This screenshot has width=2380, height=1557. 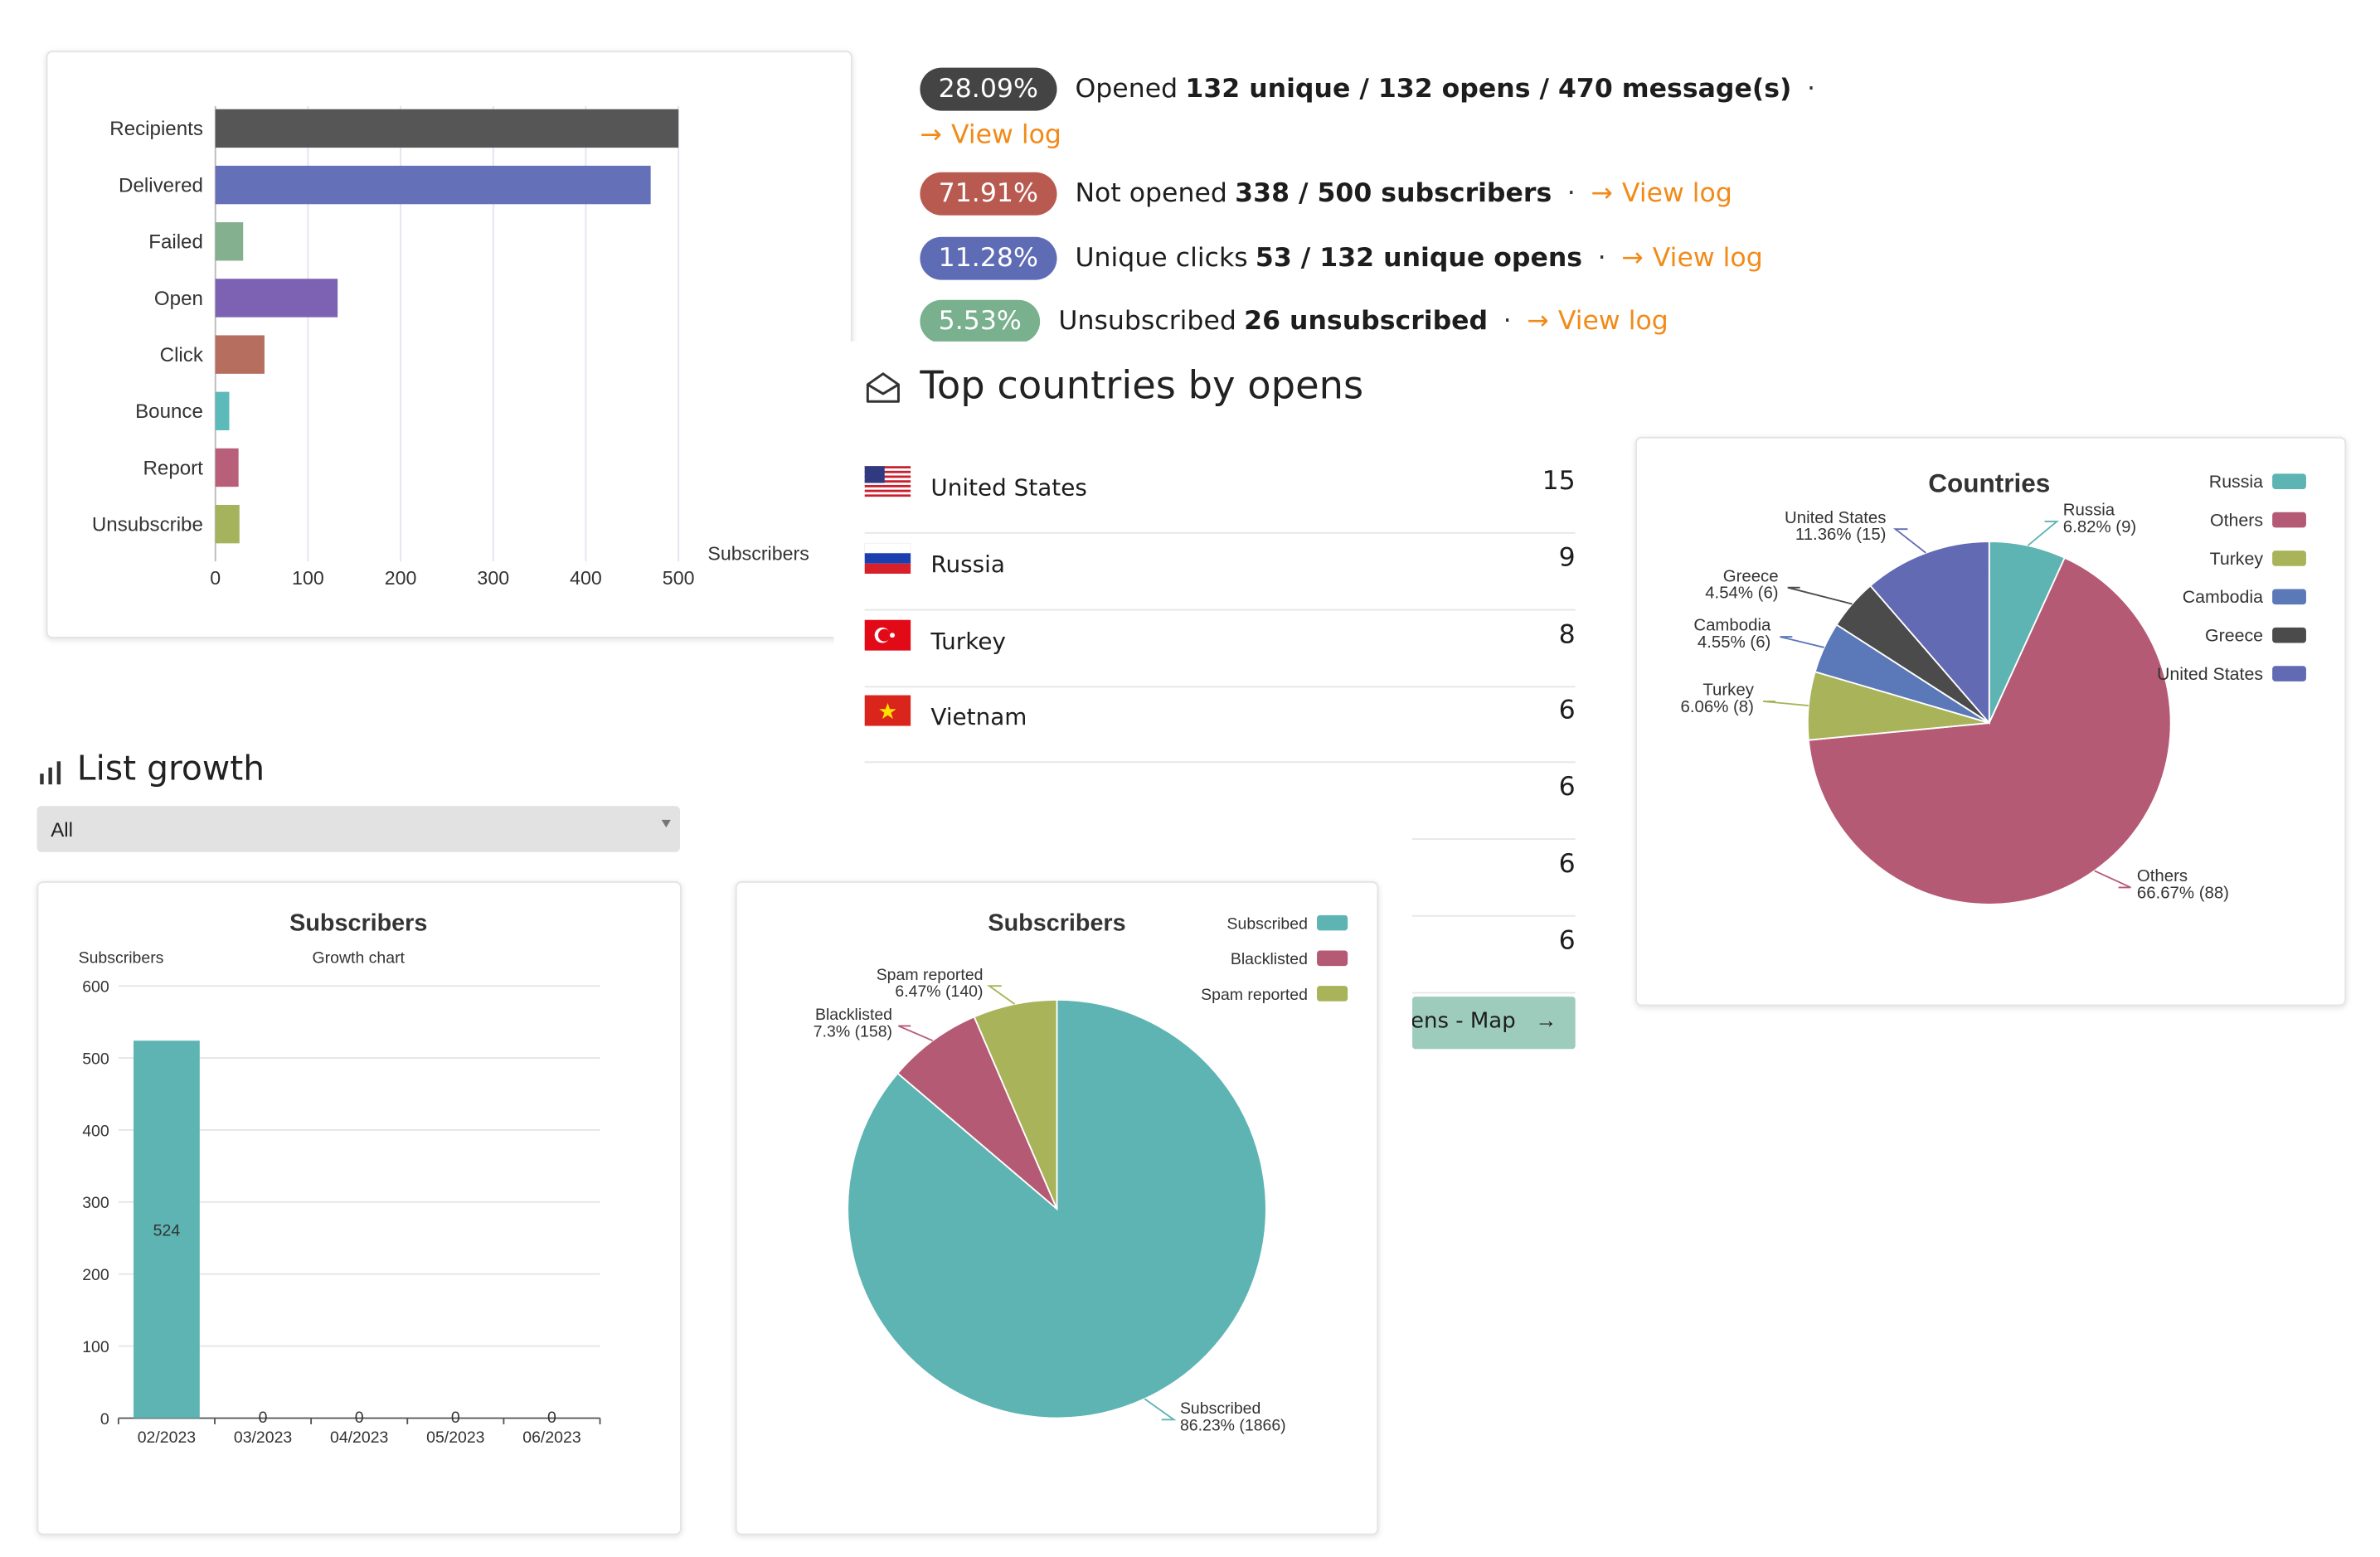 What do you see at coordinates (358, 829) in the screenshot?
I see `list-filter-select: All` at bounding box center [358, 829].